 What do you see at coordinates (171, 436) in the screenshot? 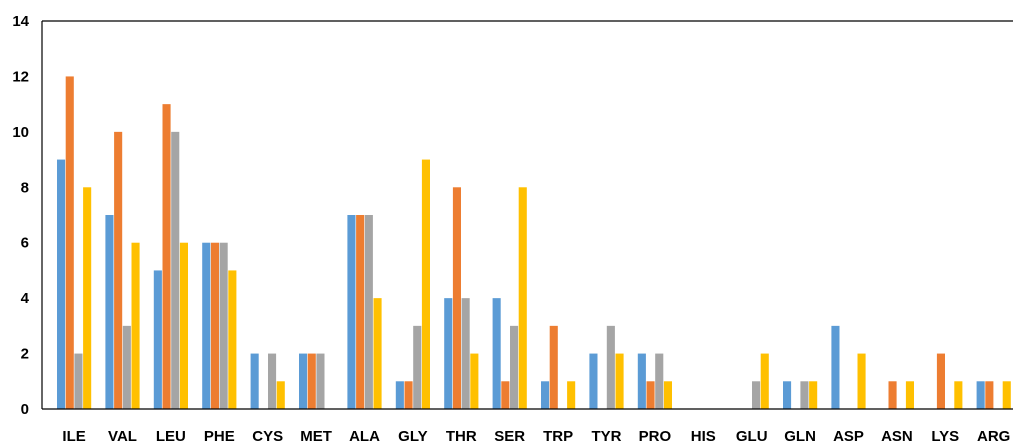
I see `x-tick-label-leu: LEU` at bounding box center [171, 436].